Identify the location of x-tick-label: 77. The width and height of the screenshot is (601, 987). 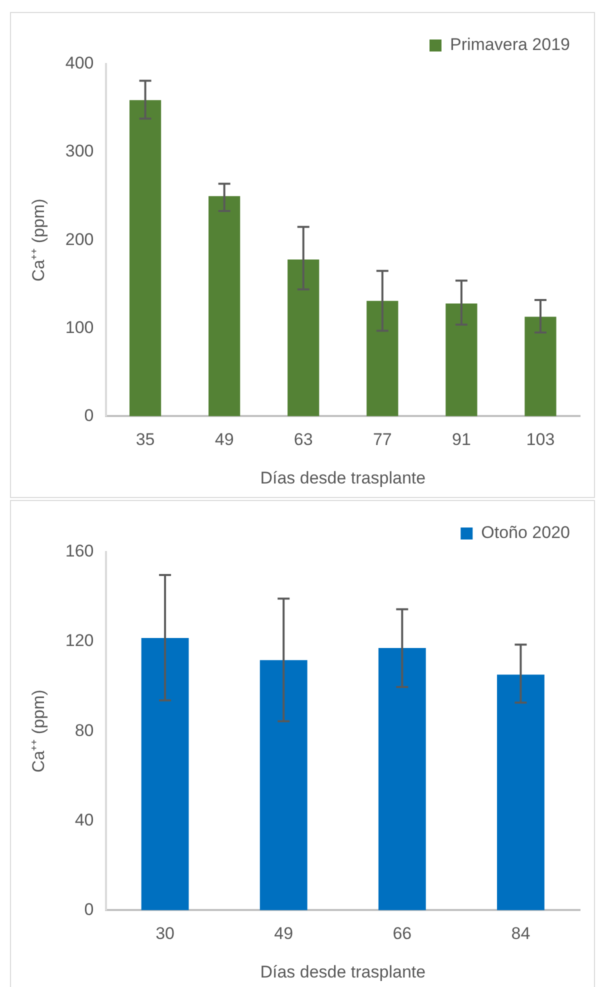
(382, 440).